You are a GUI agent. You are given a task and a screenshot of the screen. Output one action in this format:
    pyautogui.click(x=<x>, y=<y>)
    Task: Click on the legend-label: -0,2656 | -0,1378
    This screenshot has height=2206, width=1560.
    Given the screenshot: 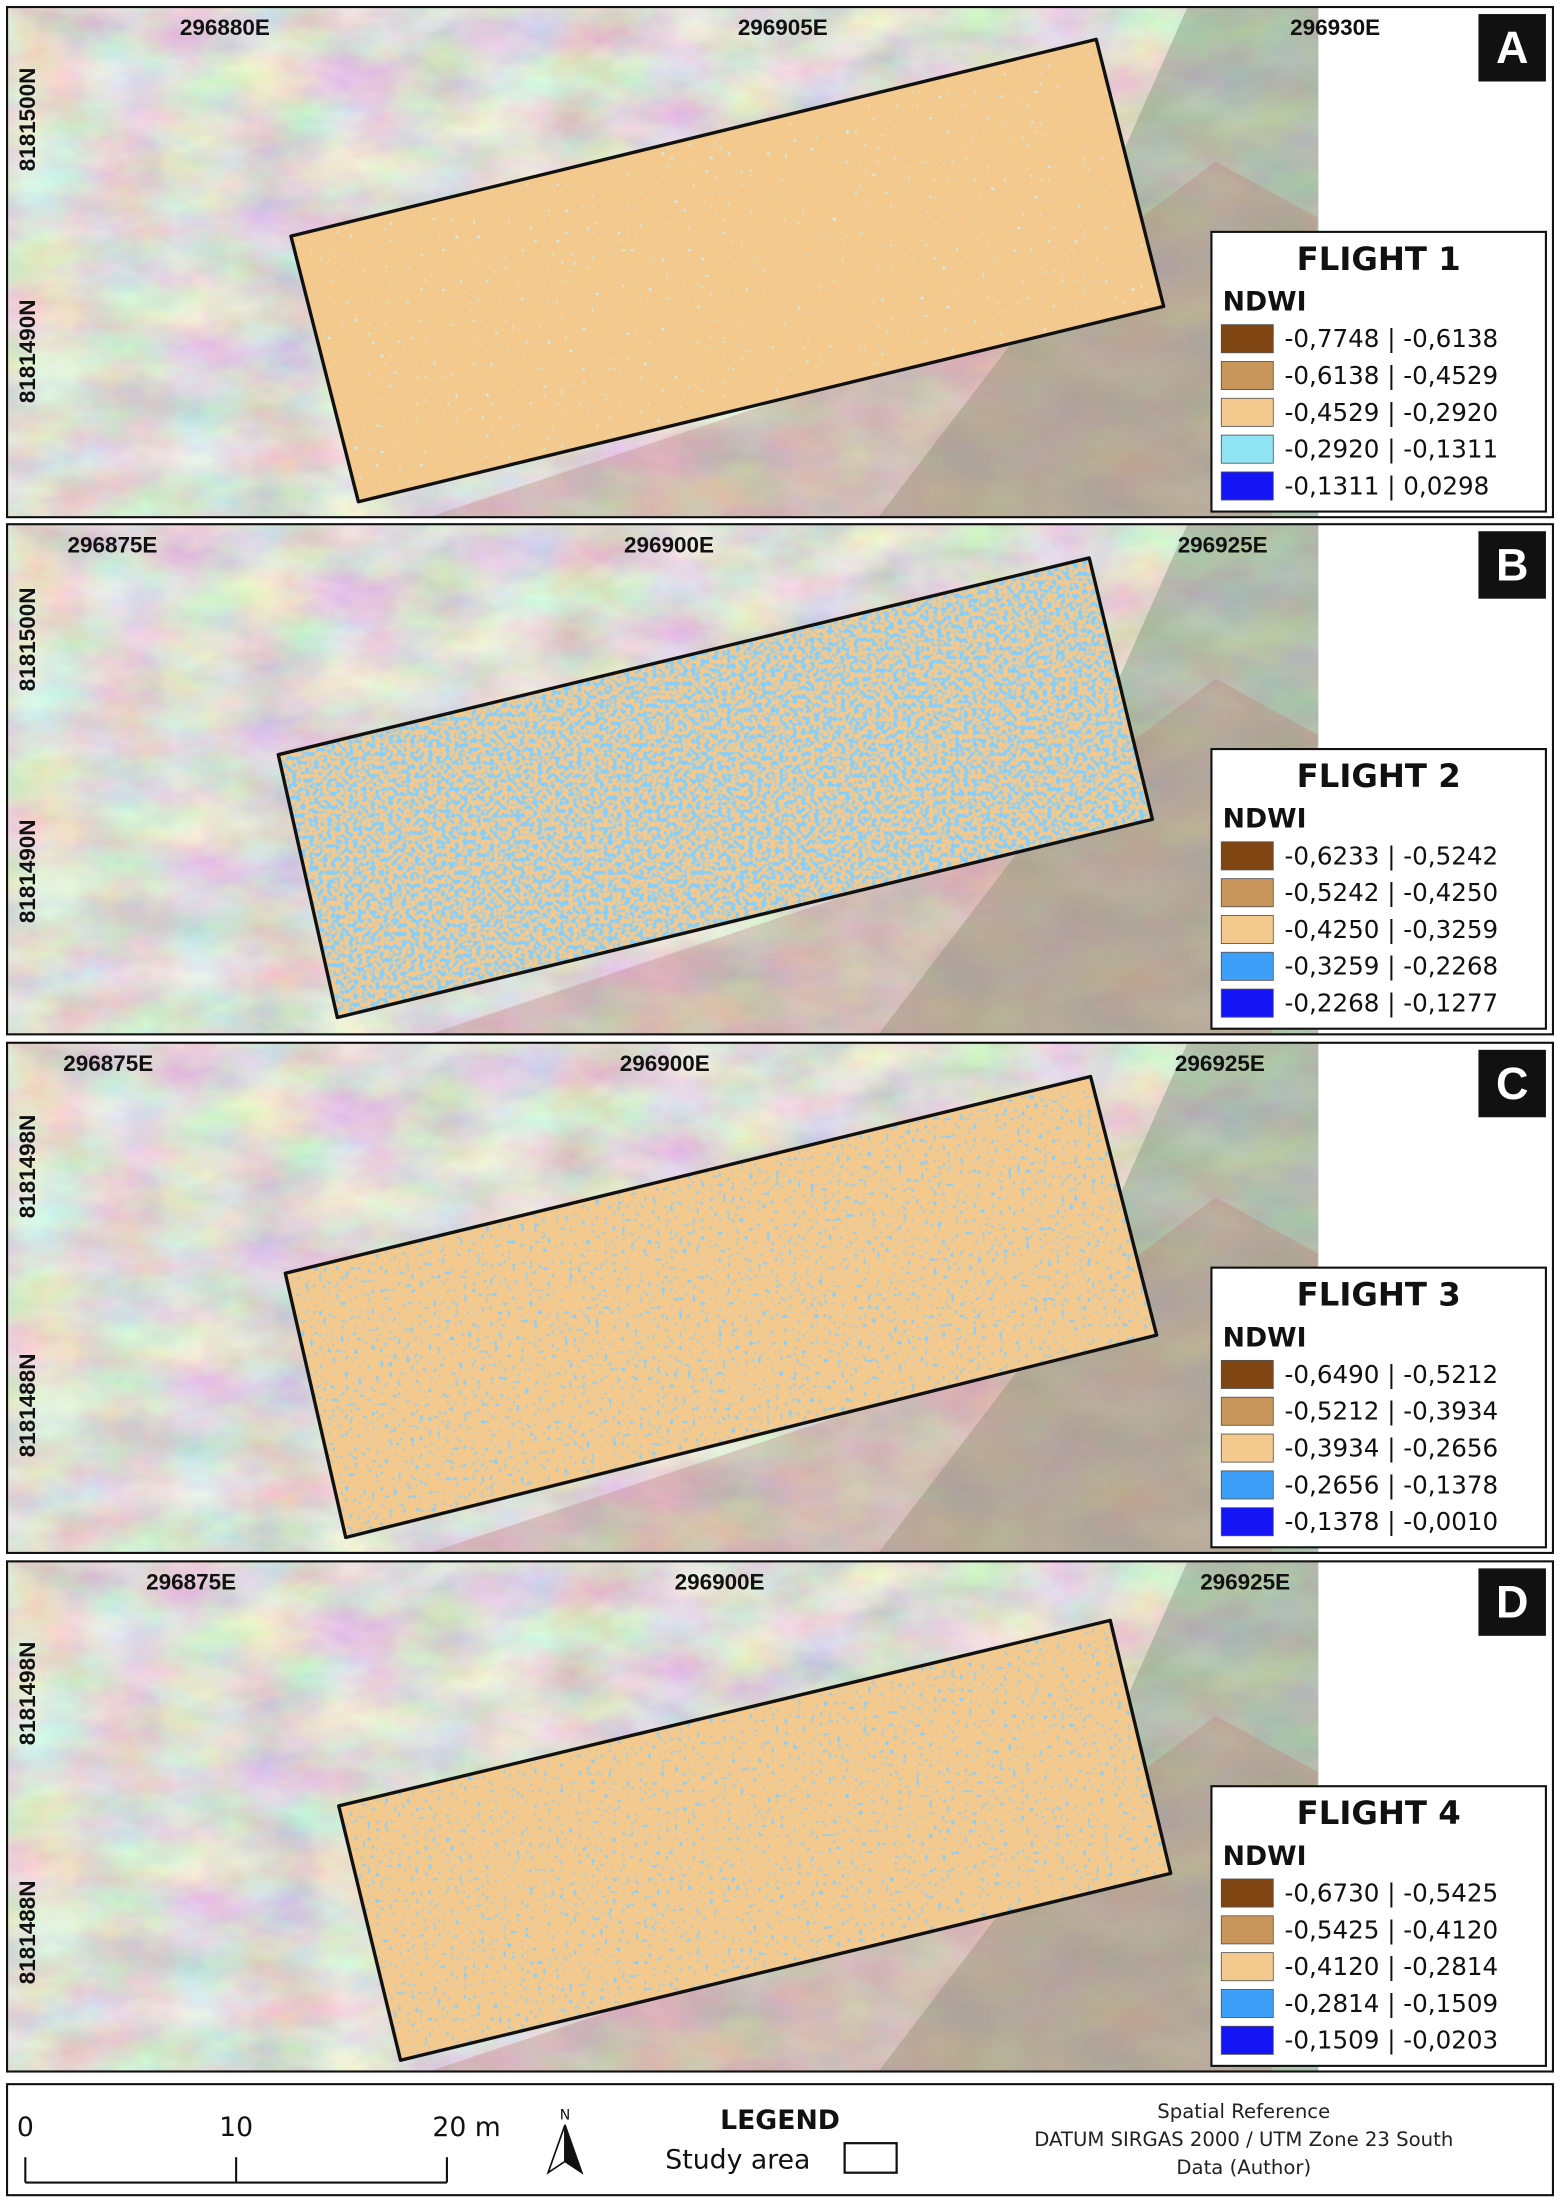 What is the action you would take?
    pyautogui.click(x=1392, y=1484)
    